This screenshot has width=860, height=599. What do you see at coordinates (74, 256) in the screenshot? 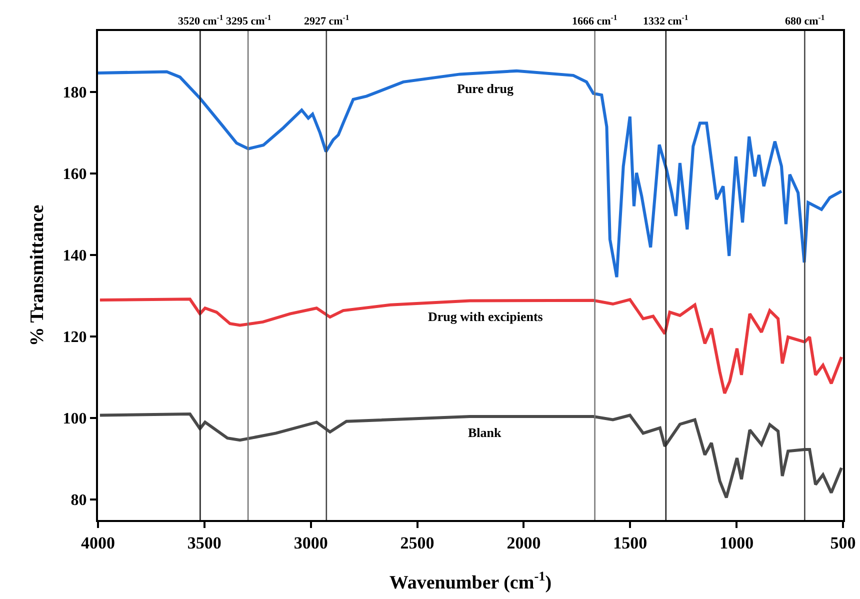
I see `y-tick-label: 140` at bounding box center [74, 256].